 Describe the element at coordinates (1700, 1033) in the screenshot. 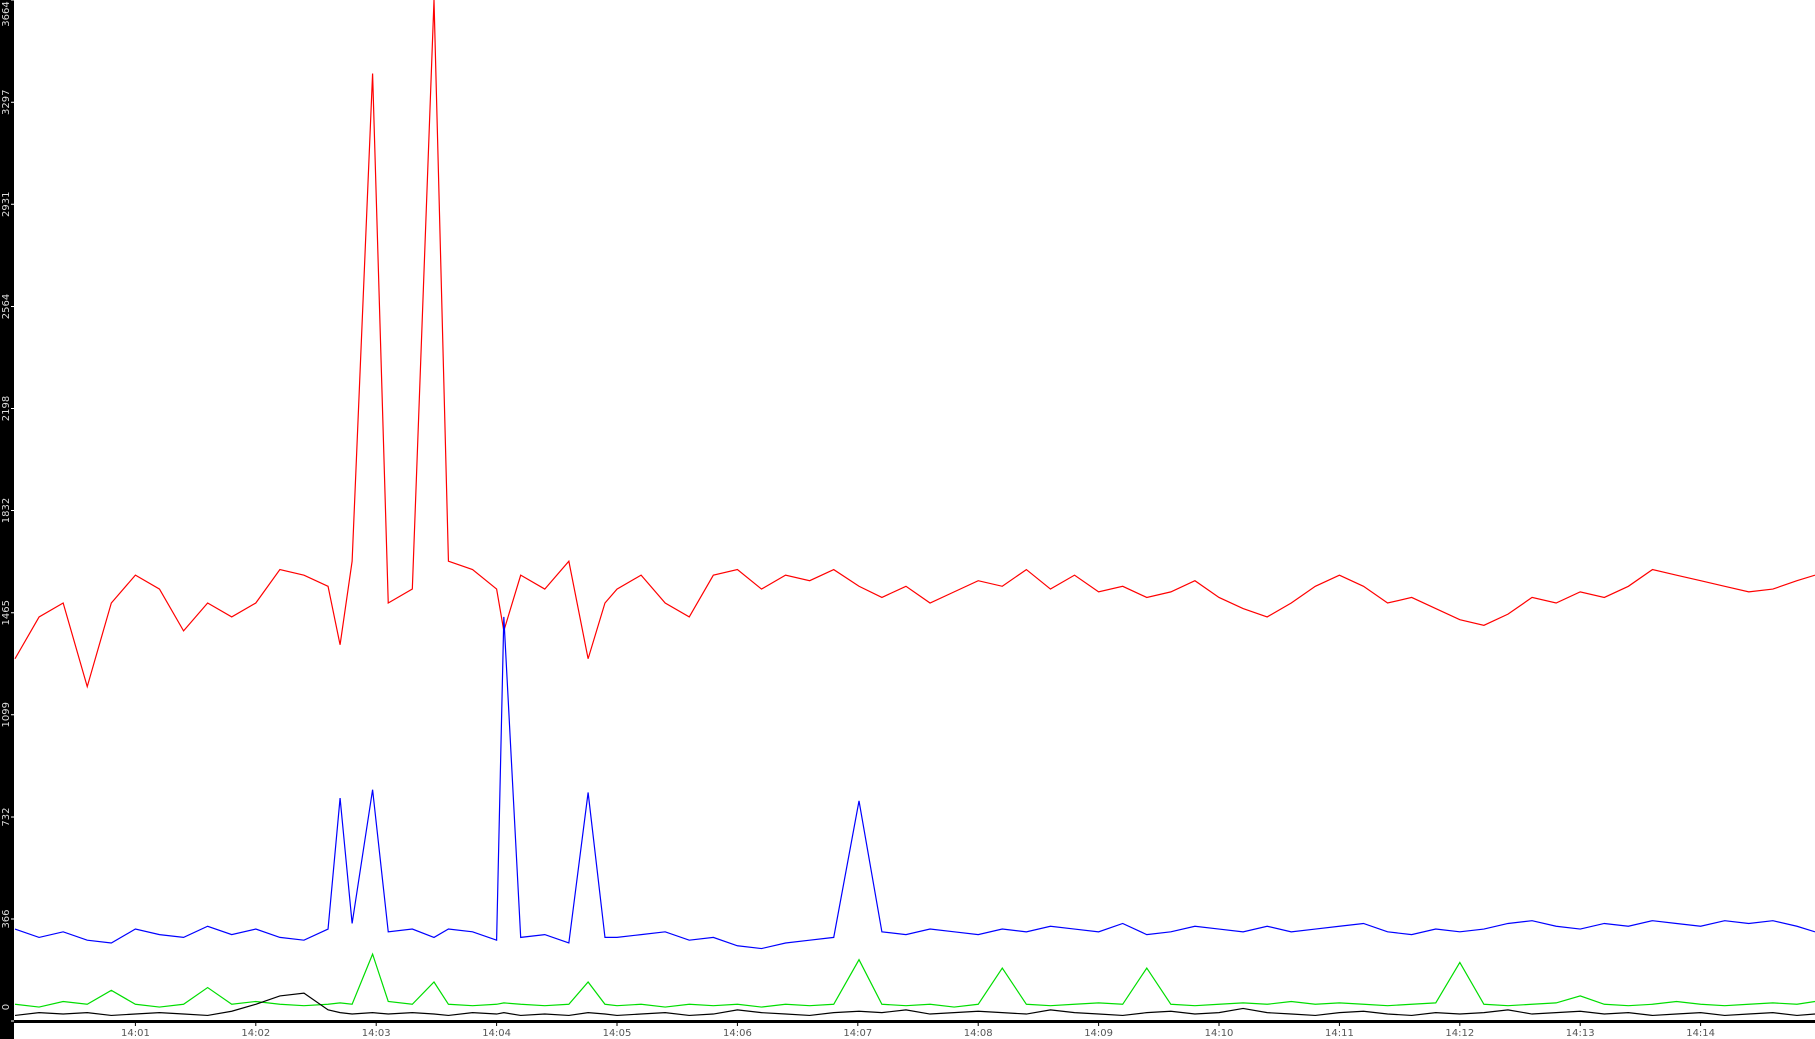

I see `x-tick-label: 14:14` at that location.